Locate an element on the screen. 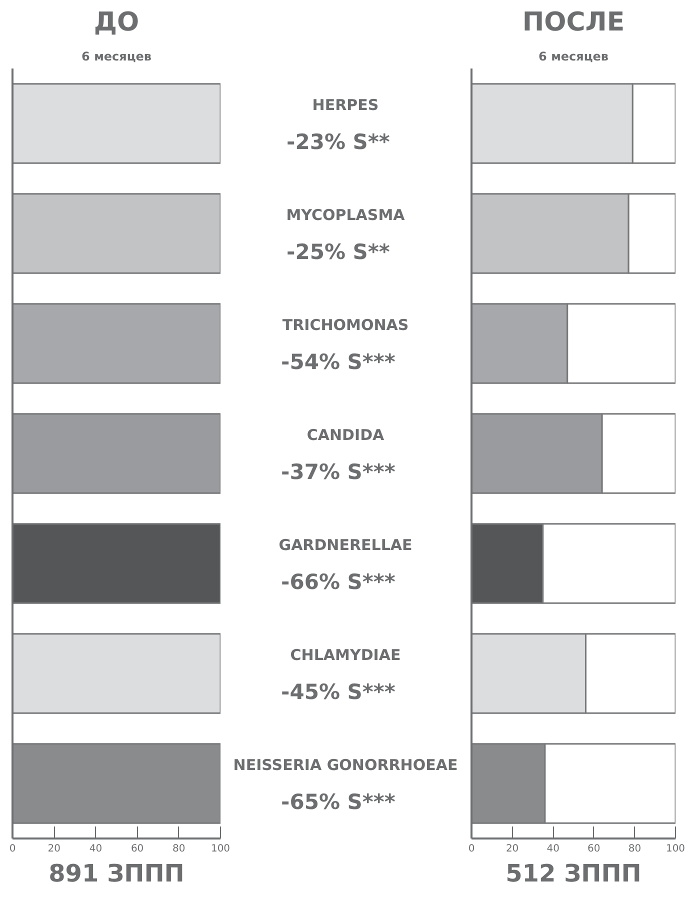 This screenshot has width=687, height=900. chart-title: ДО is located at coordinates (117, 23).